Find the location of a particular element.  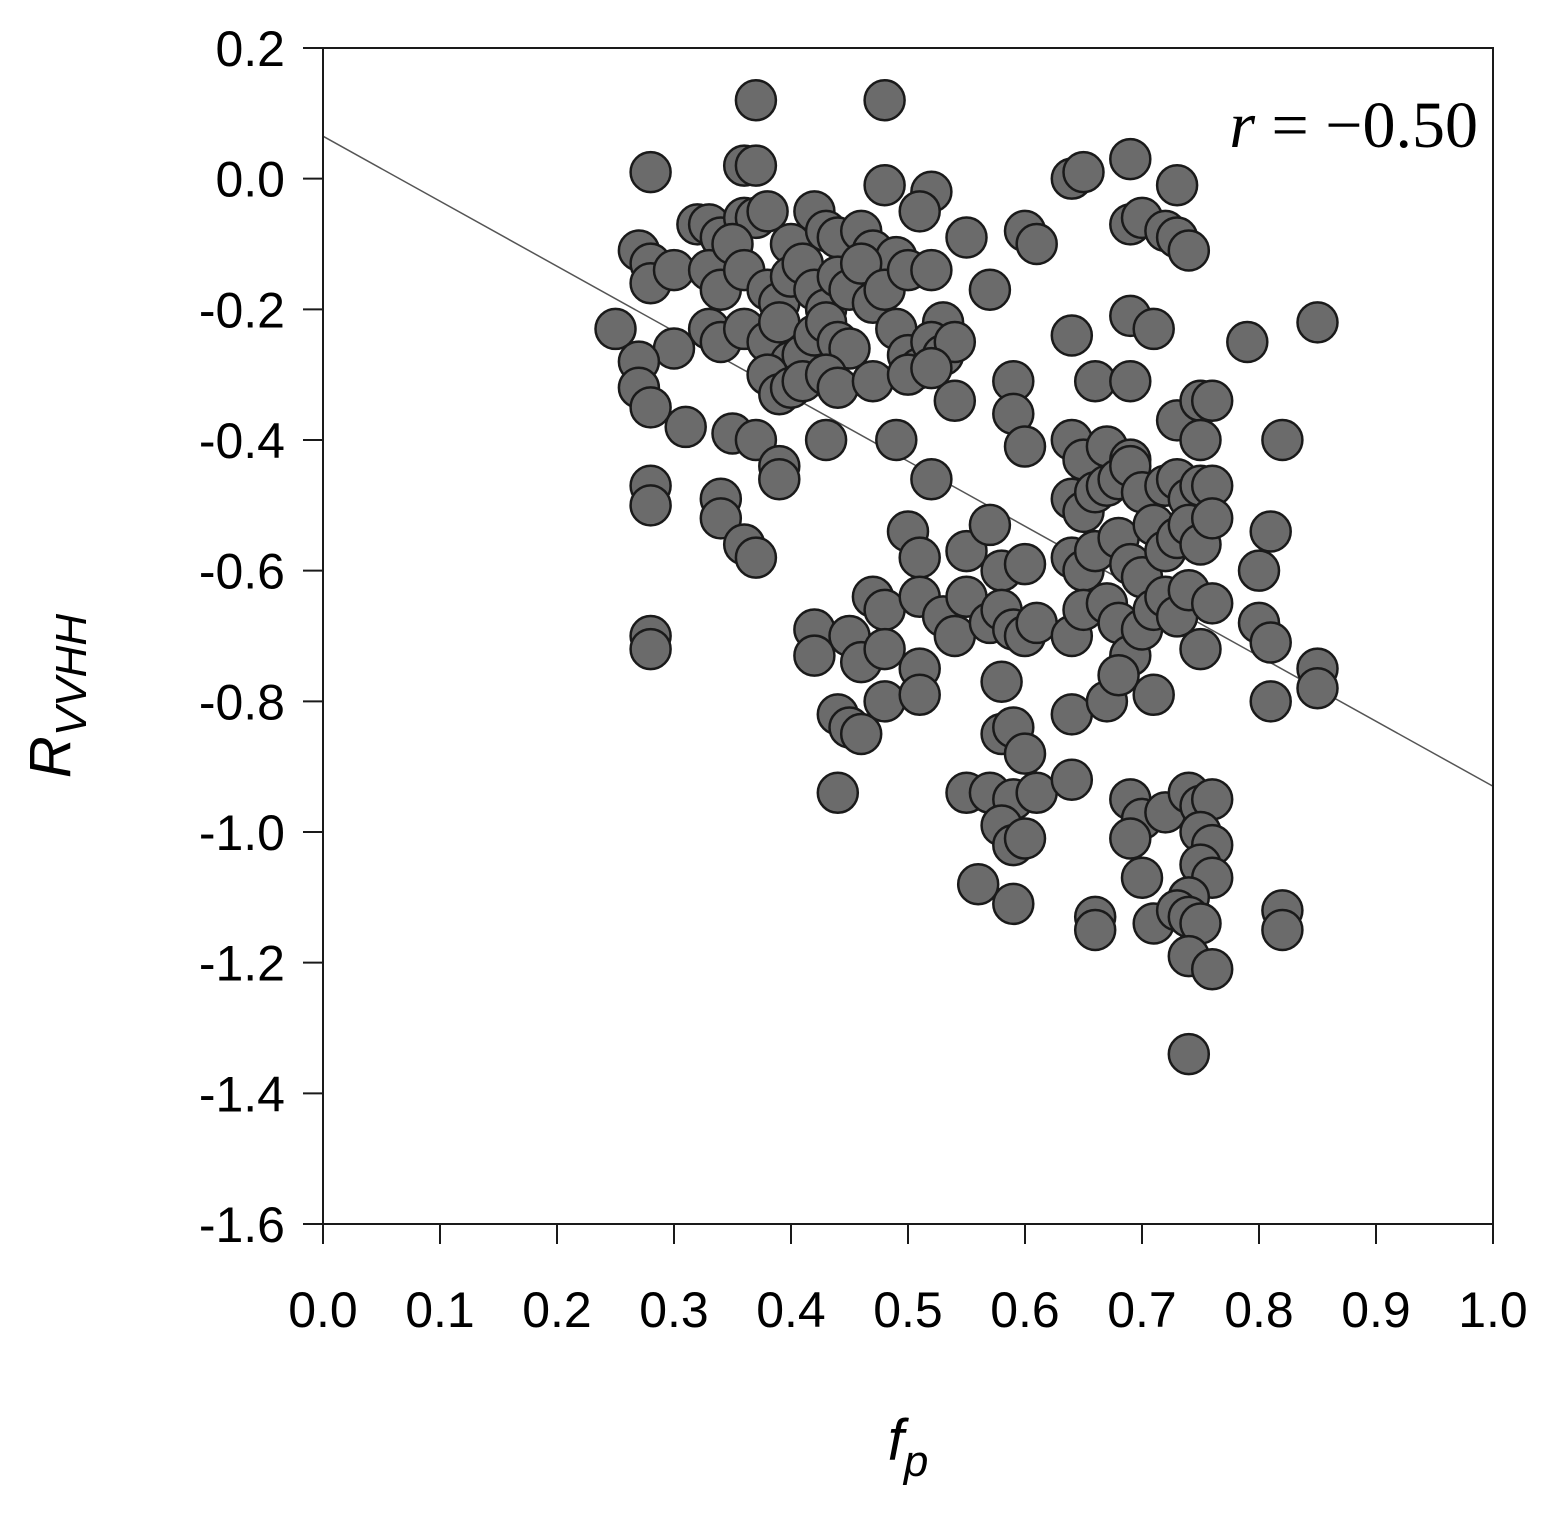

x-tick-label: 0.5 is located at coordinates (908, 1310).